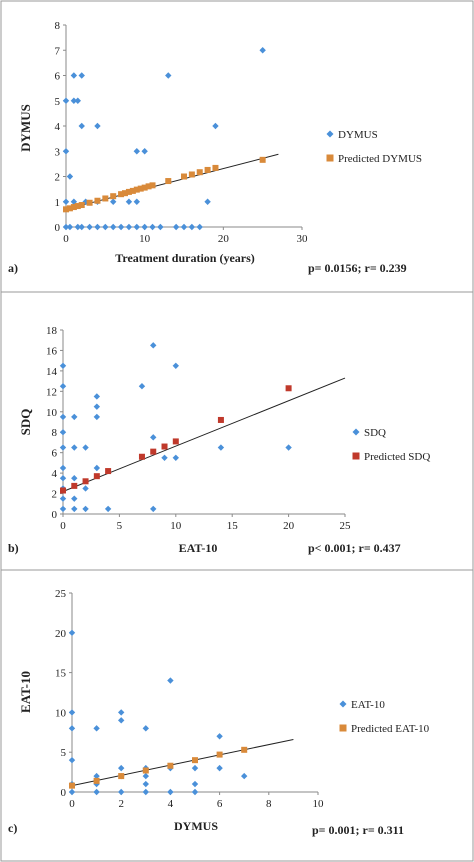 The height and width of the screenshot is (862, 474). What do you see at coordinates (375, 433) in the screenshot?
I see `legend-label: SDQ` at bounding box center [375, 433].